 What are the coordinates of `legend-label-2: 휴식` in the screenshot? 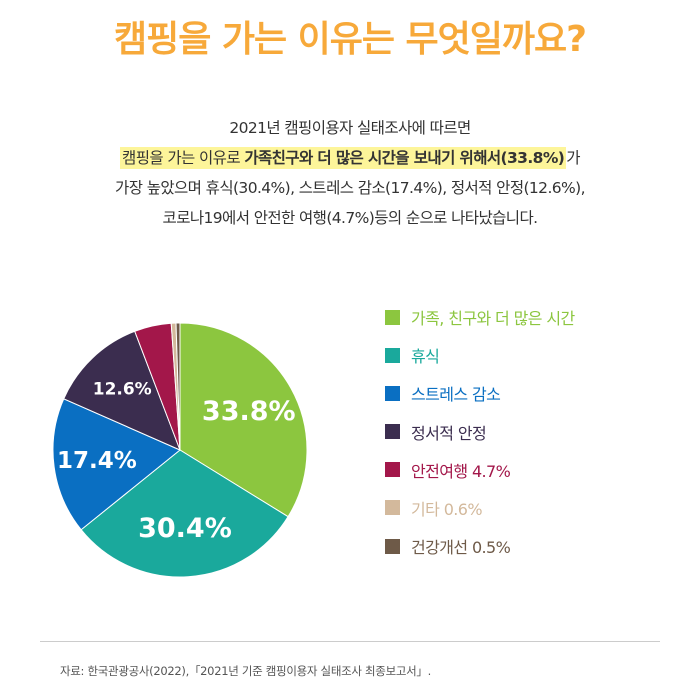 It's located at (425, 357).